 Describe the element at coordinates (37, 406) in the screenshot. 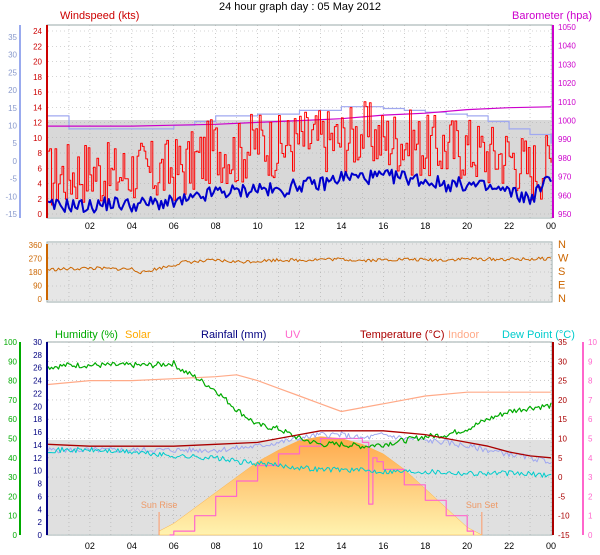

I see `rain-tick-label: 20` at that location.